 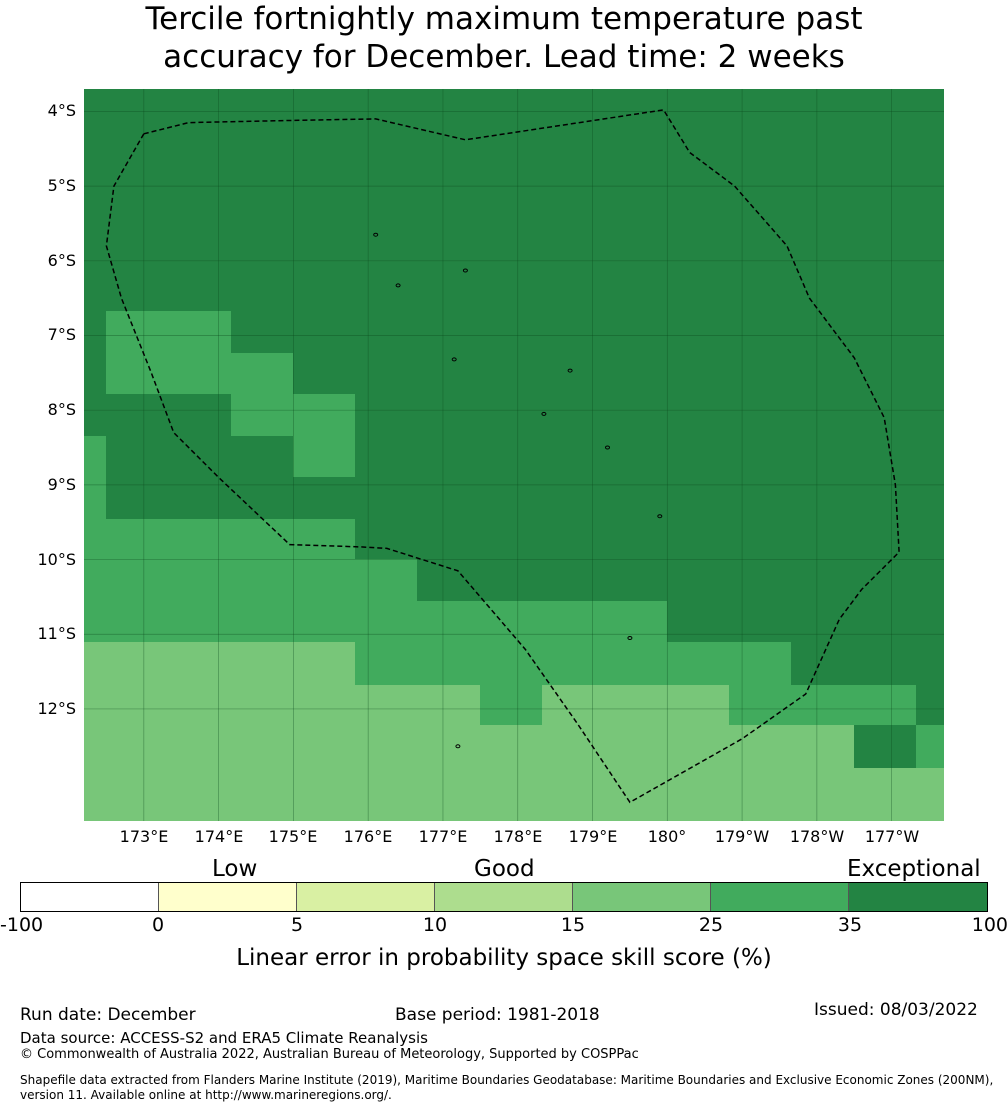 What do you see at coordinates (817, 836) in the screenshot?
I see `longitude-tick-label: 178°W` at bounding box center [817, 836].